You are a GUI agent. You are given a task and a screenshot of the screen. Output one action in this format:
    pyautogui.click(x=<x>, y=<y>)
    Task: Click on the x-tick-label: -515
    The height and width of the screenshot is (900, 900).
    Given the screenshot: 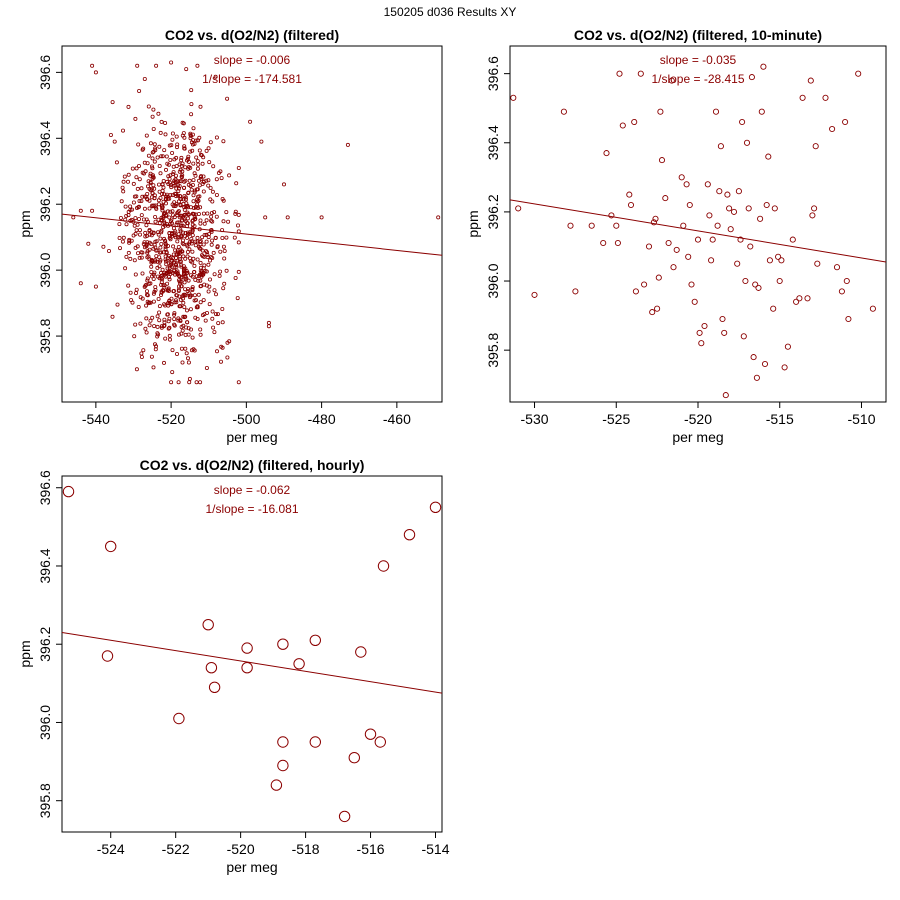 What is the action you would take?
    pyautogui.click(x=780, y=419)
    